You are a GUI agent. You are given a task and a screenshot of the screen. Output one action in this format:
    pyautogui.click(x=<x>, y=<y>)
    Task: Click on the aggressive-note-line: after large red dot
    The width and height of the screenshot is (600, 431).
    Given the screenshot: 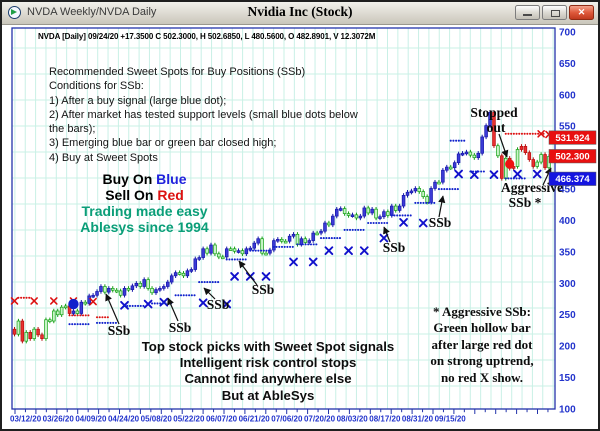 What is the action you would take?
    pyautogui.click(x=482, y=344)
    